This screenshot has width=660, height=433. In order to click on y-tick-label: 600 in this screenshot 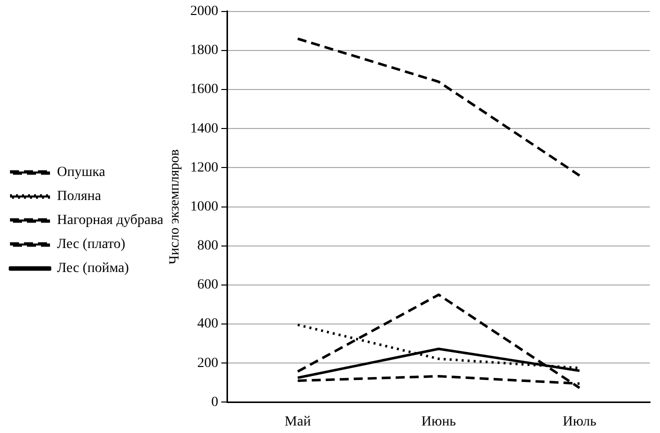, I will do `click(207, 285)`.